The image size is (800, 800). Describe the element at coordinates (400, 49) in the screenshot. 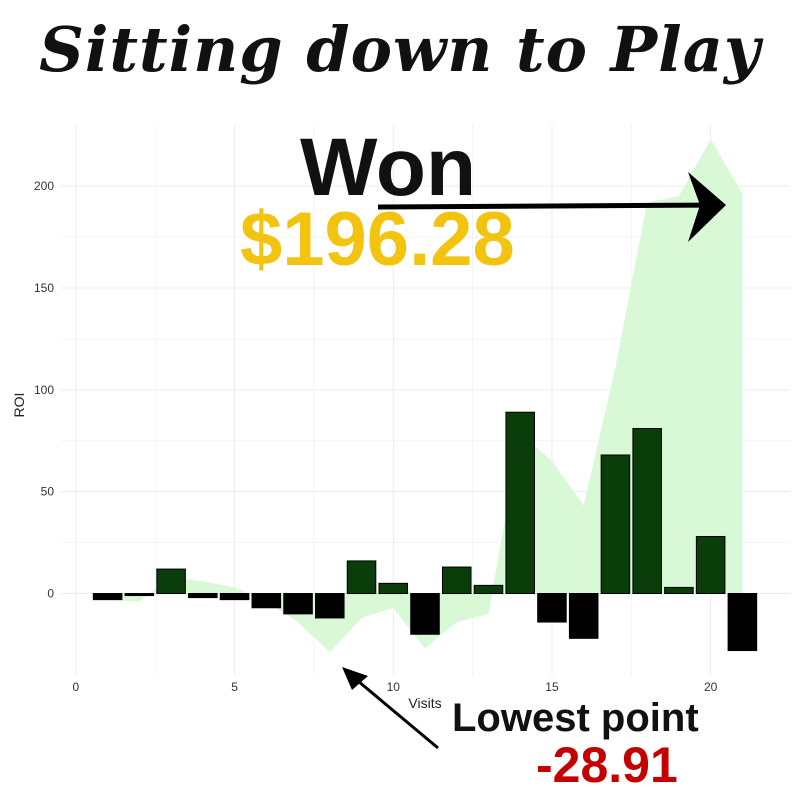

I see `page-title: Sitting down to Play` at that location.